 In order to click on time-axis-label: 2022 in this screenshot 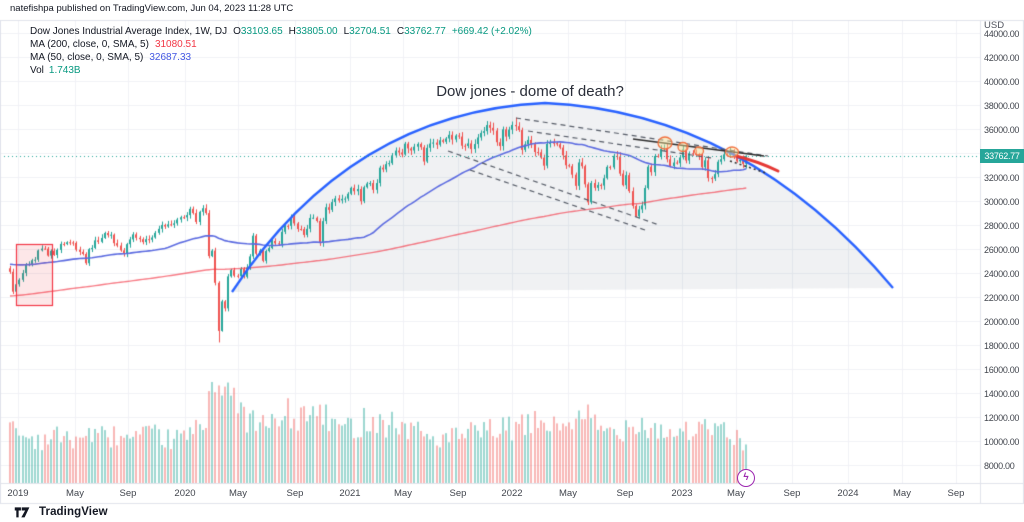, I will do `click(512, 493)`.